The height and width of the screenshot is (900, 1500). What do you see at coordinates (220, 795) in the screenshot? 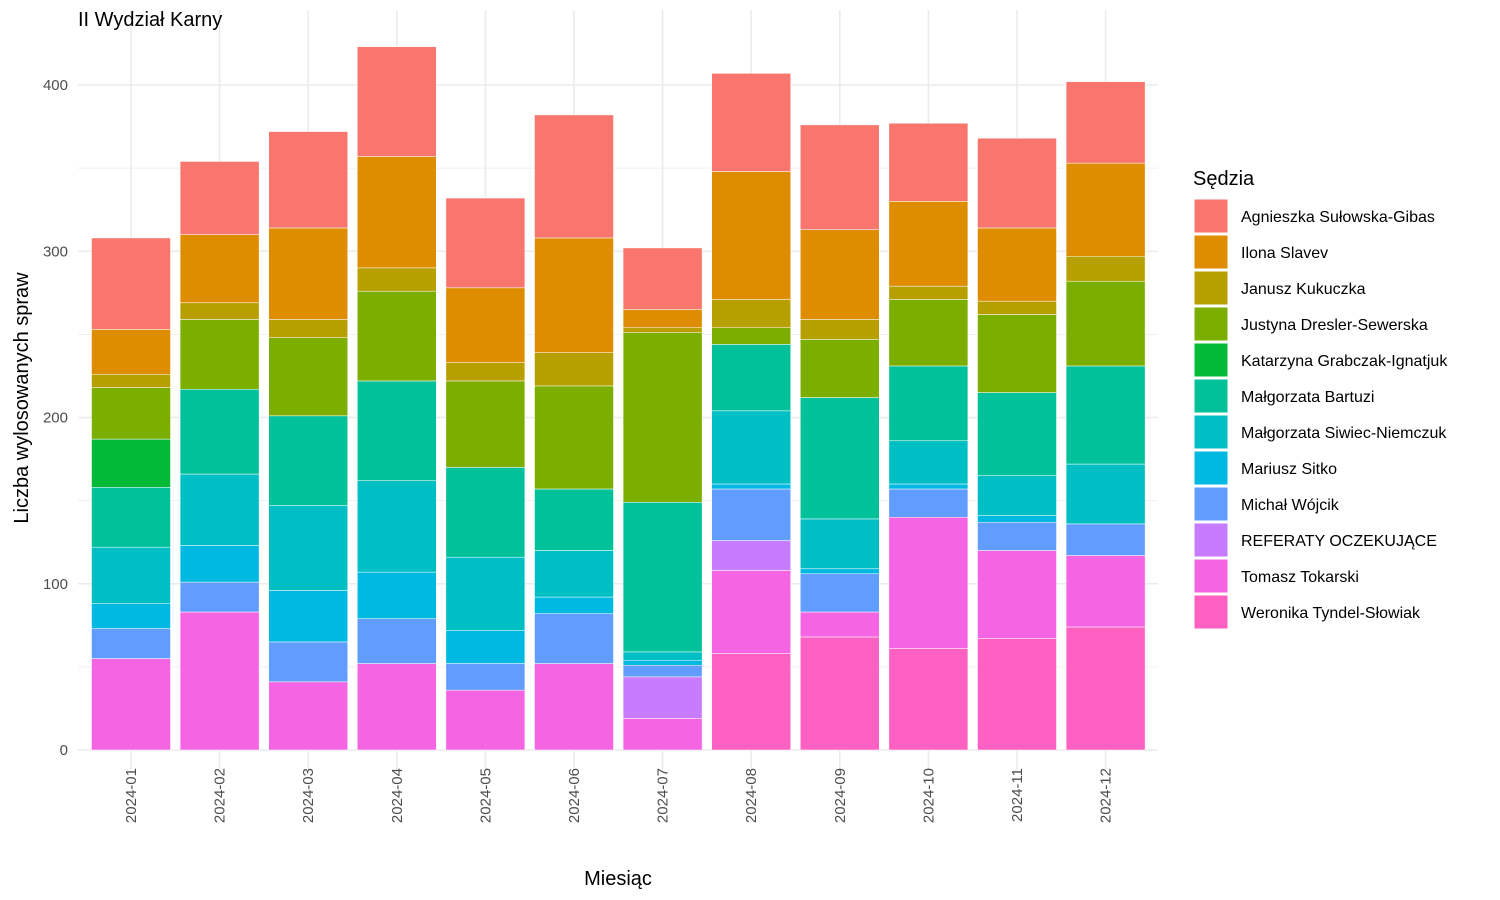
I see `x-tick-label: 2024-02` at bounding box center [220, 795].